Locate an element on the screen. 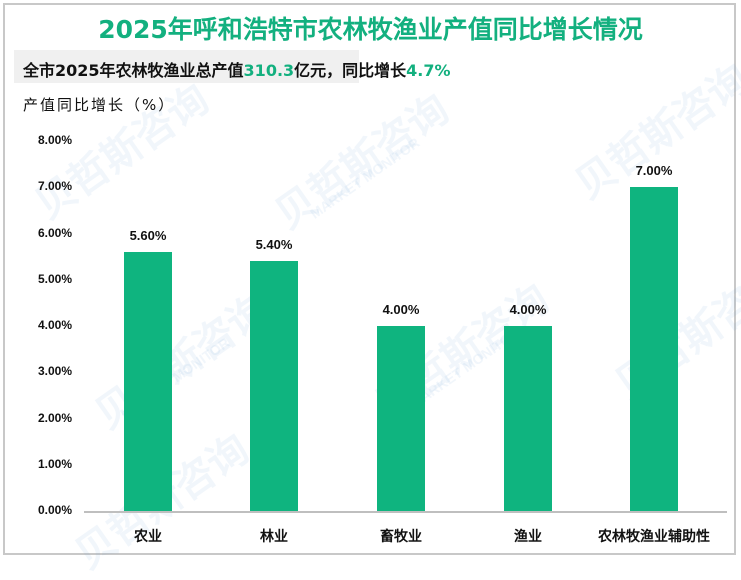  x-category-label: 林业 is located at coordinates (274, 537).